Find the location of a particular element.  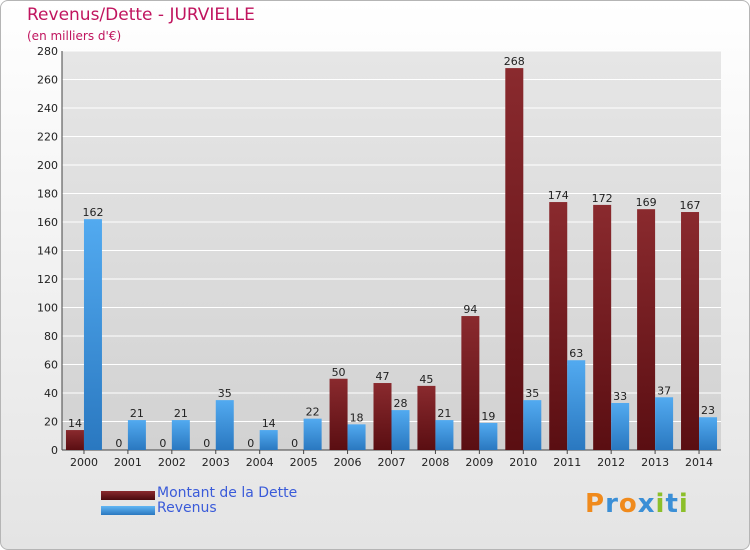

data-label-dette: 172 is located at coordinates (602, 198).